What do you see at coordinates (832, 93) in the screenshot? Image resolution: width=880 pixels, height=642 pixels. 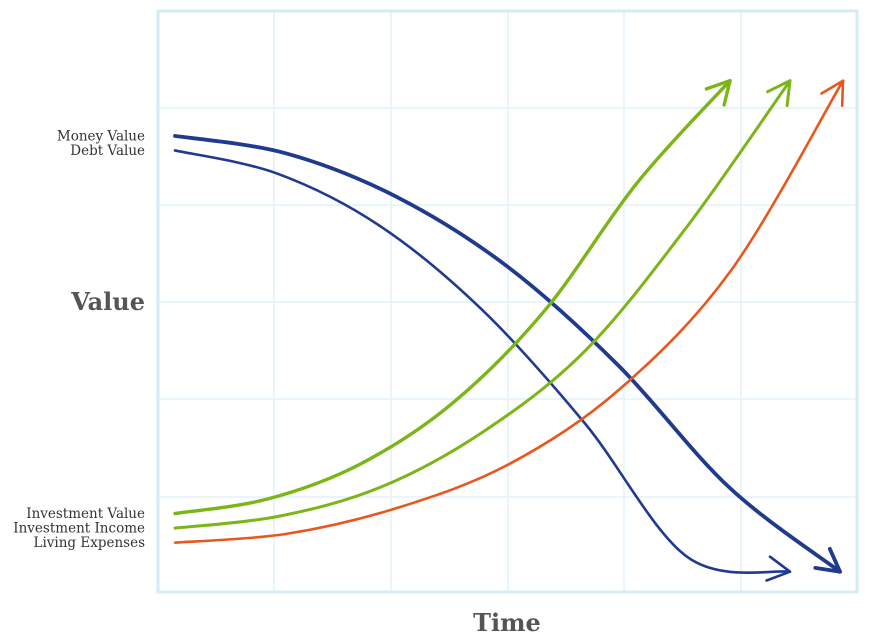 I see `series-arrowhead-living-expenses` at bounding box center [832, 93].